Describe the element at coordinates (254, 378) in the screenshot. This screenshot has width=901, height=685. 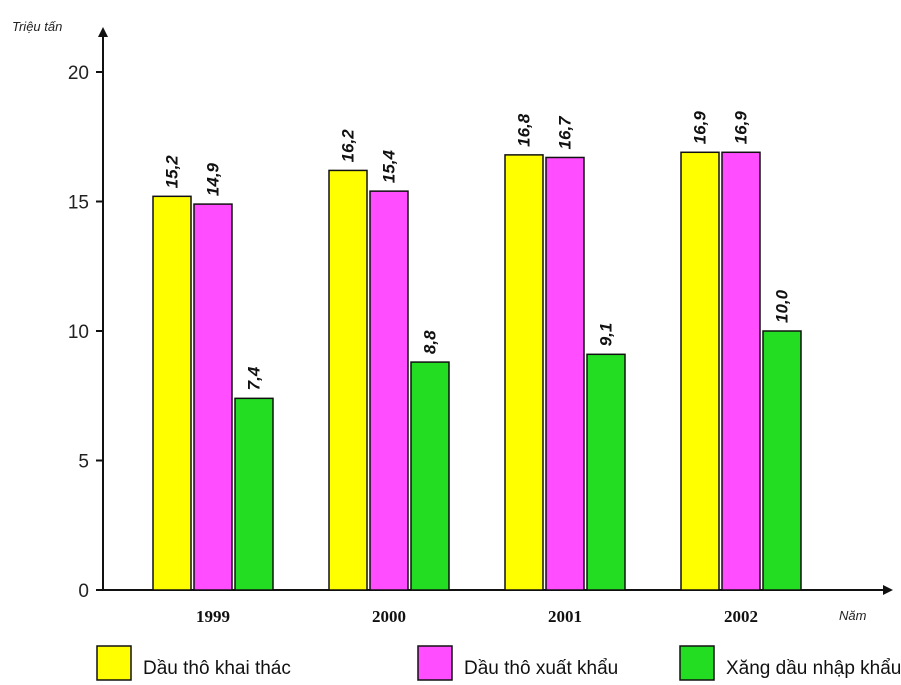
I see `bar-value-label: 7,4` at that location.